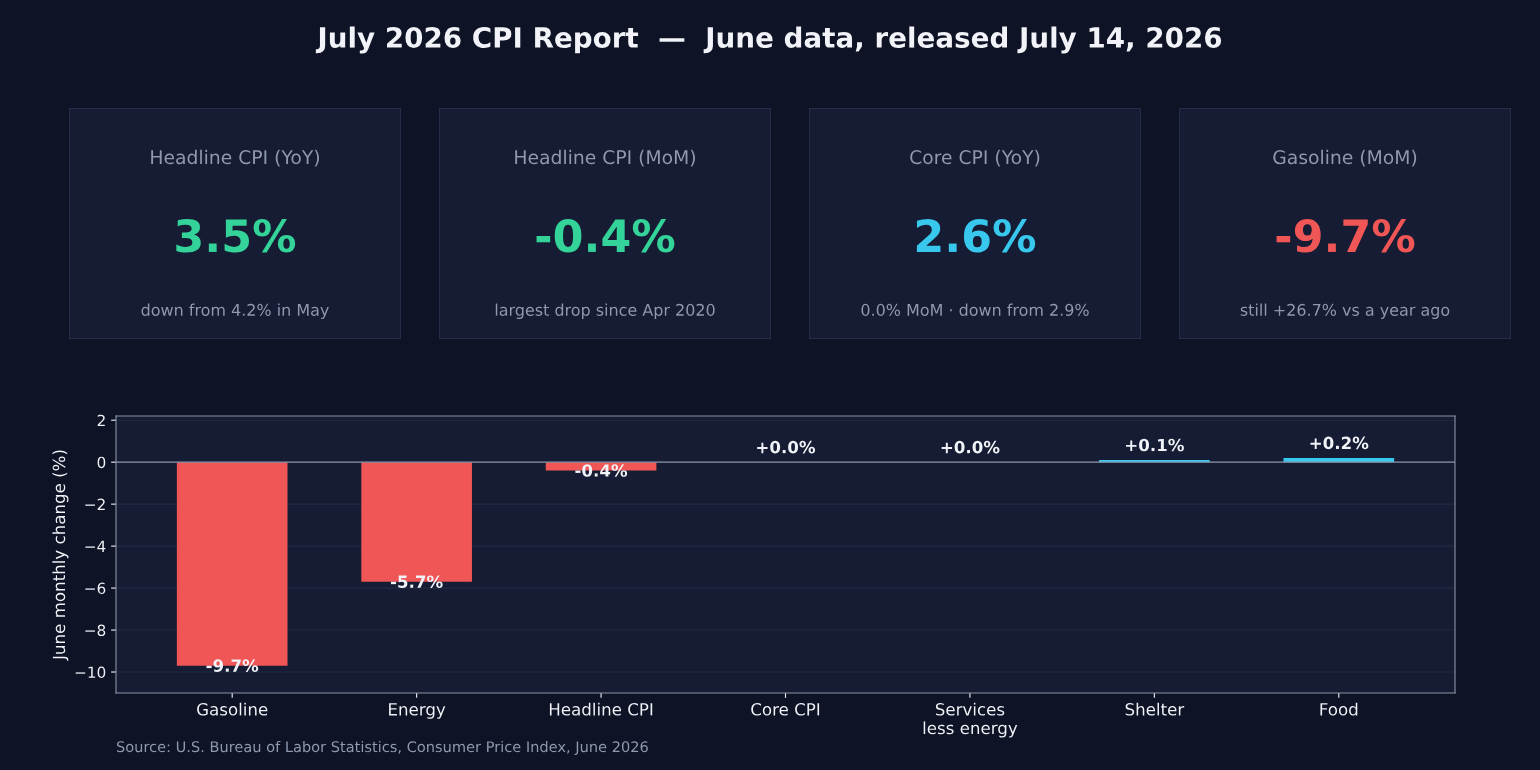 The height and width of the screenshot is (770, 1540). I want to click on text: -9.7%, so click(1345, 235).